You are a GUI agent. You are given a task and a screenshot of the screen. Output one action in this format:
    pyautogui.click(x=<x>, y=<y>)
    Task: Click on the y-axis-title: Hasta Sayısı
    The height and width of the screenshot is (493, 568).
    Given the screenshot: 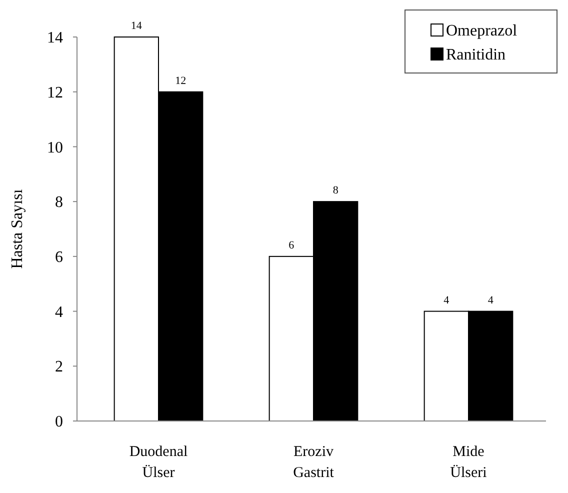 What is the action you would take?
    pyautogui.click(x=17, y=228)
    